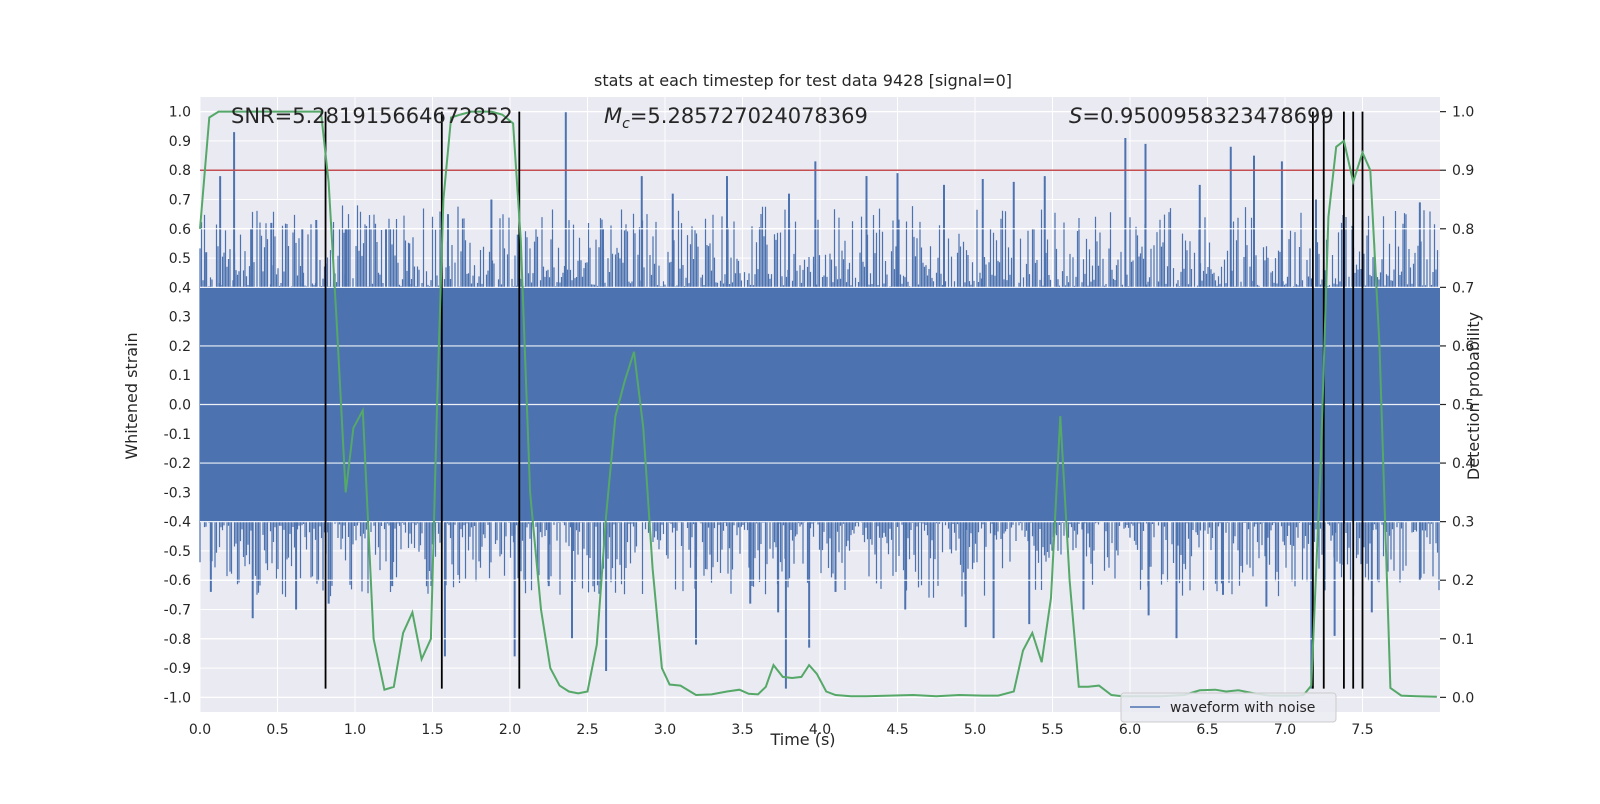 The width and height of the screenshot is (1600, 804). I want to click on y-left-tick-label: 0.0, so click(180, 406).